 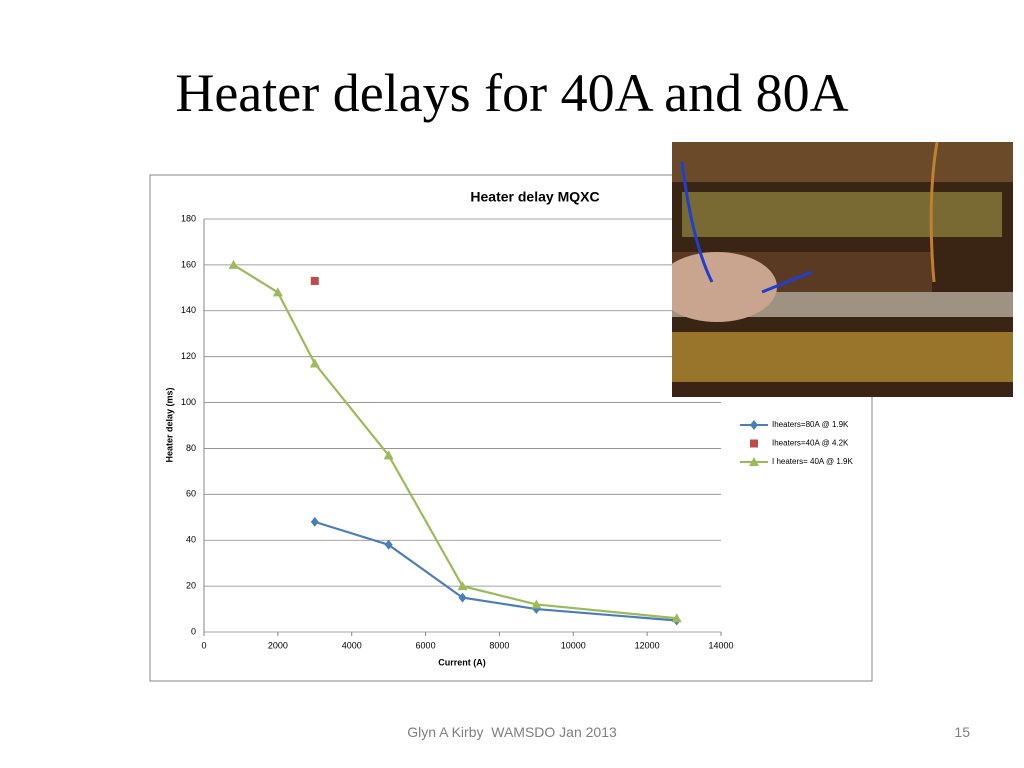 What do you see at coordinates (191, 448) in the screenshot?
I see `y-tick-label: 80` at bounding box center [191, 448].